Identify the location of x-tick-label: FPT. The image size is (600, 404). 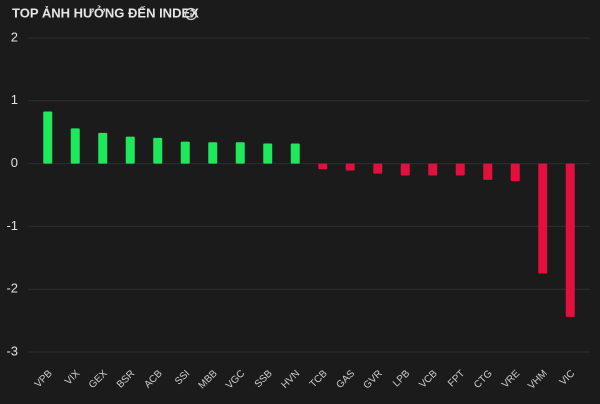
(456, 378).